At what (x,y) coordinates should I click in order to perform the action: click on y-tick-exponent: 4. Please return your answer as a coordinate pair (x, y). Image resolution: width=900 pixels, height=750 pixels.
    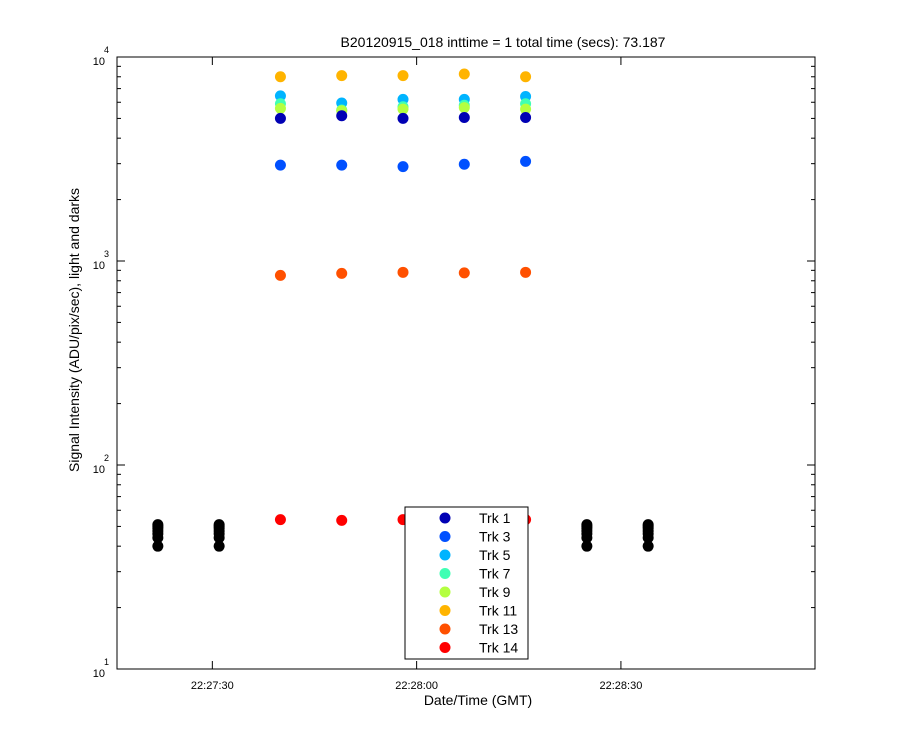
    Looking at the image, I should click on (106, 50).